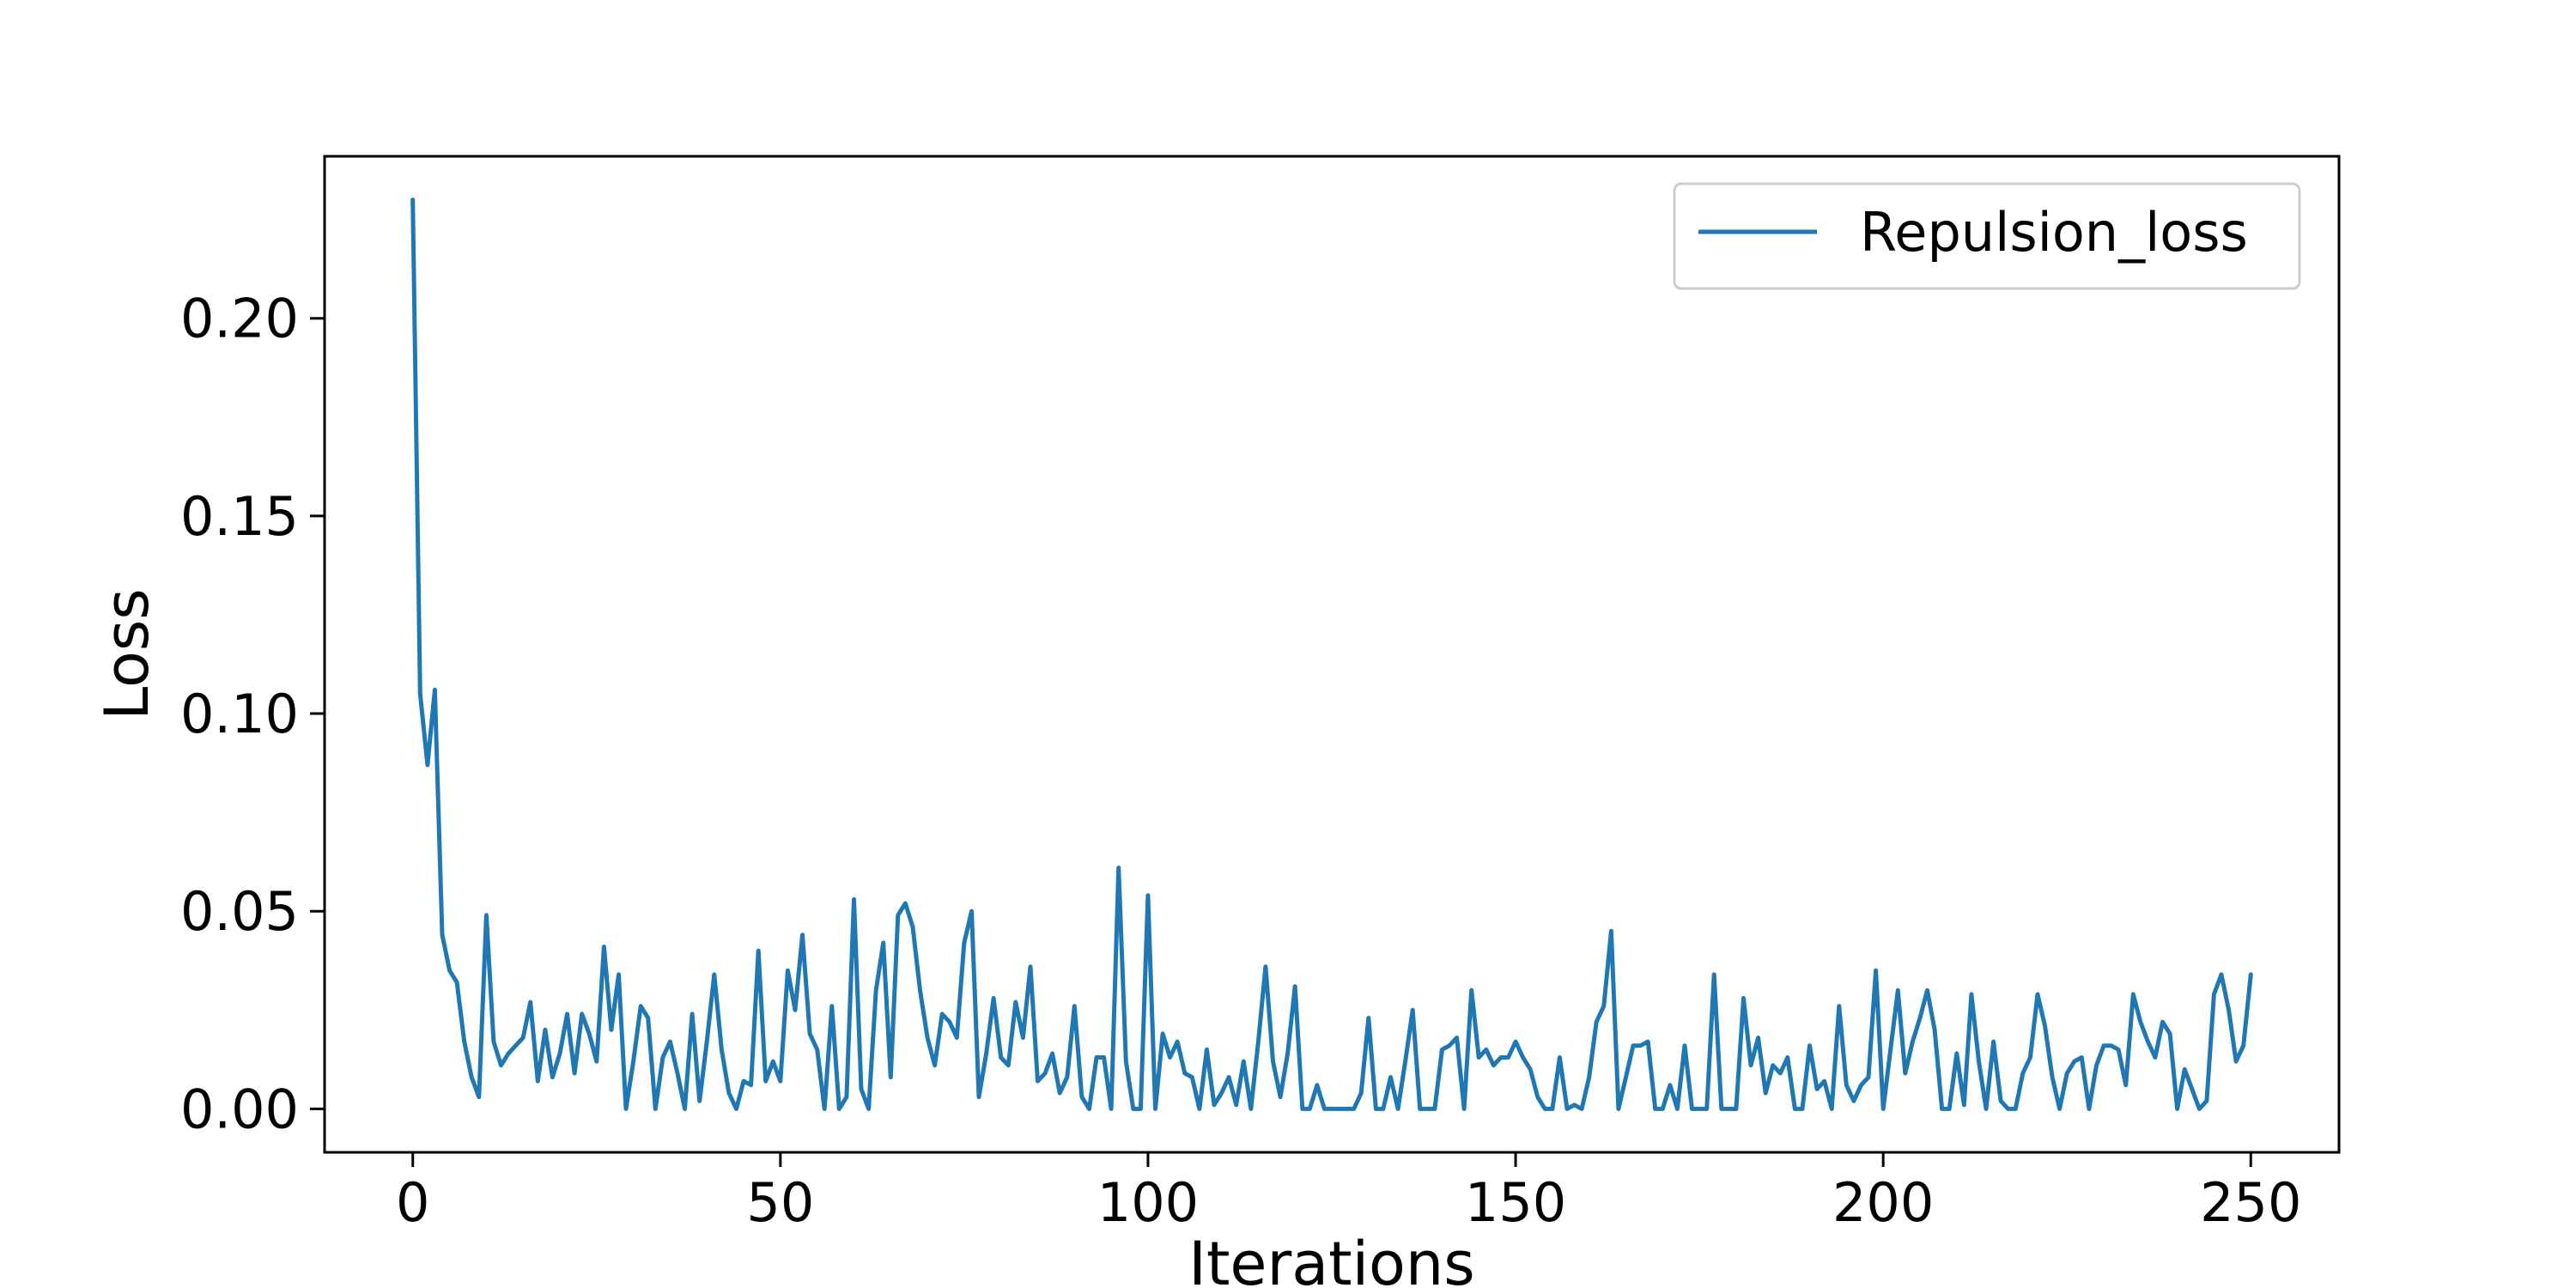  Describe the element at coordinates (412, 1202) in the screenshot. I see `x-tick-label: 0` at that location.